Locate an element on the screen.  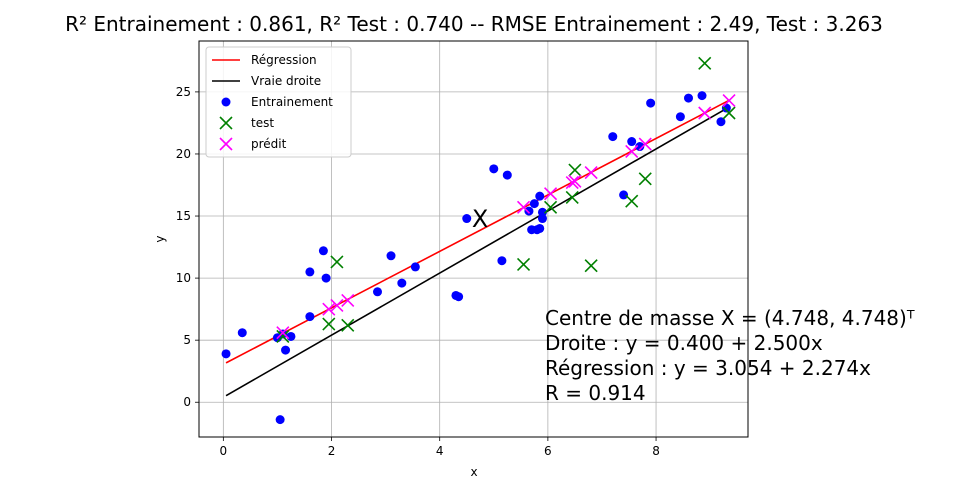
annotation-line: Centre de masse X = (4.748, 4.748)ᵀ is located at coordinates (730, 318).